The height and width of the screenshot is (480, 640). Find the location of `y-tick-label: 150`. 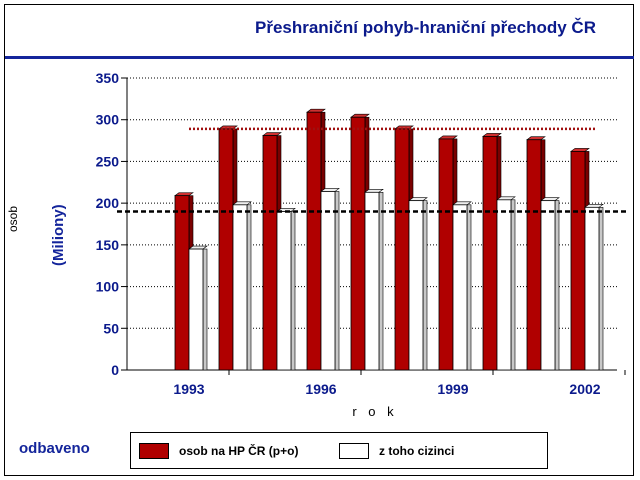

y-tick-label: 150 is located at coordinates (108, 245).